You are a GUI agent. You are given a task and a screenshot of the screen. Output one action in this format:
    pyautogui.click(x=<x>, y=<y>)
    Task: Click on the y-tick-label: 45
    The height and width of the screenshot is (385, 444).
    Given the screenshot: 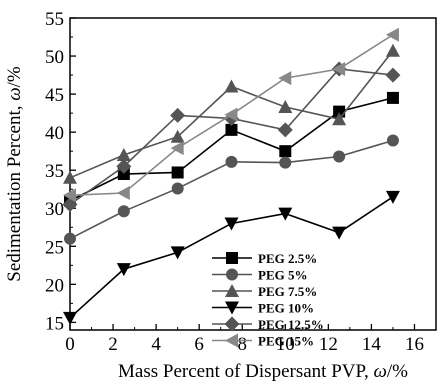 What is the action you would take?
    pyautogui.click(x=54, y=95)
    